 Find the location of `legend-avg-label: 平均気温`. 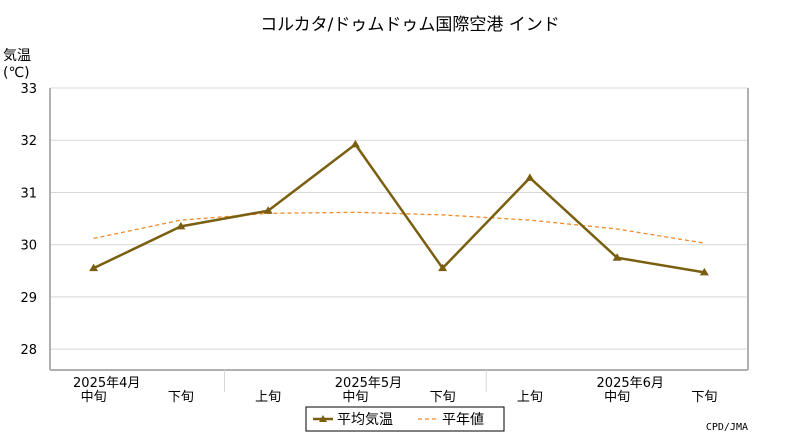

legend-avg-label: 平均気温 is located at coordinates (365, 420).